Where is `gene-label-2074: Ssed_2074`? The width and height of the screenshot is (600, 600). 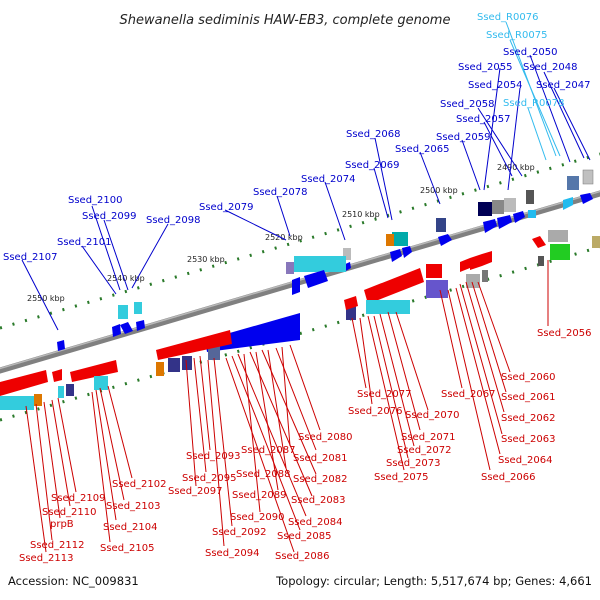 gene-label-2074: Ssed_2074 is located at coordinates (328, 179).